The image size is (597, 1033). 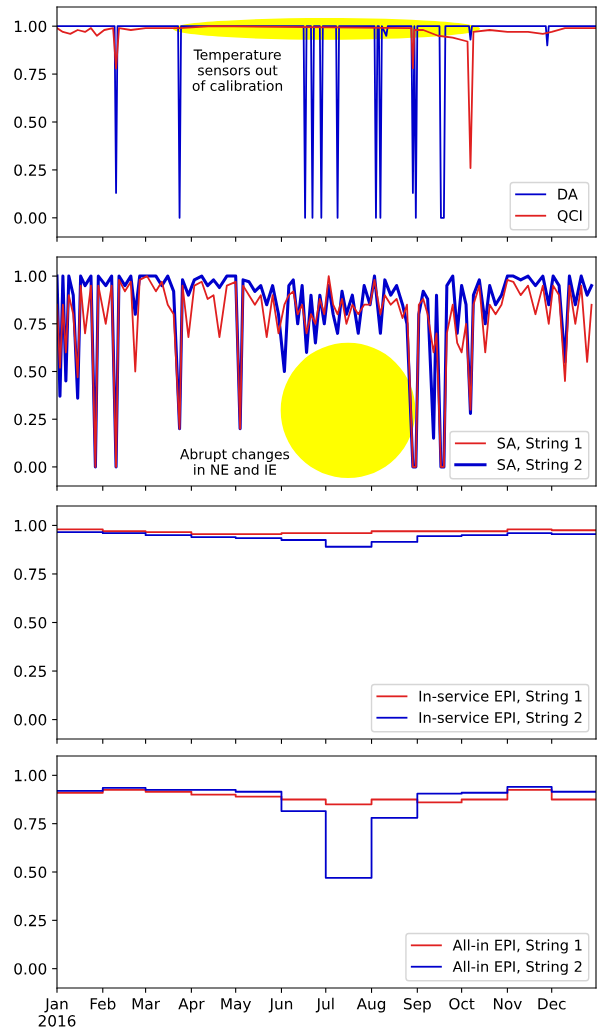 I want to click on legend-label: In-service EPI, String 2, so click(x=500, y=718).